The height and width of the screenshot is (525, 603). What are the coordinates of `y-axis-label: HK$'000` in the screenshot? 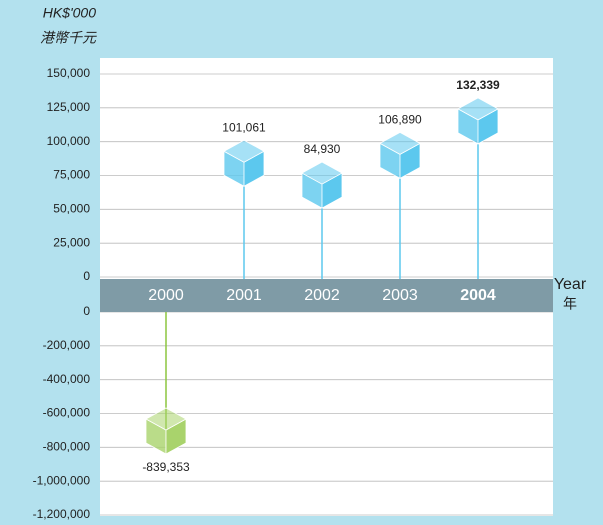 It's located at (69, 13).